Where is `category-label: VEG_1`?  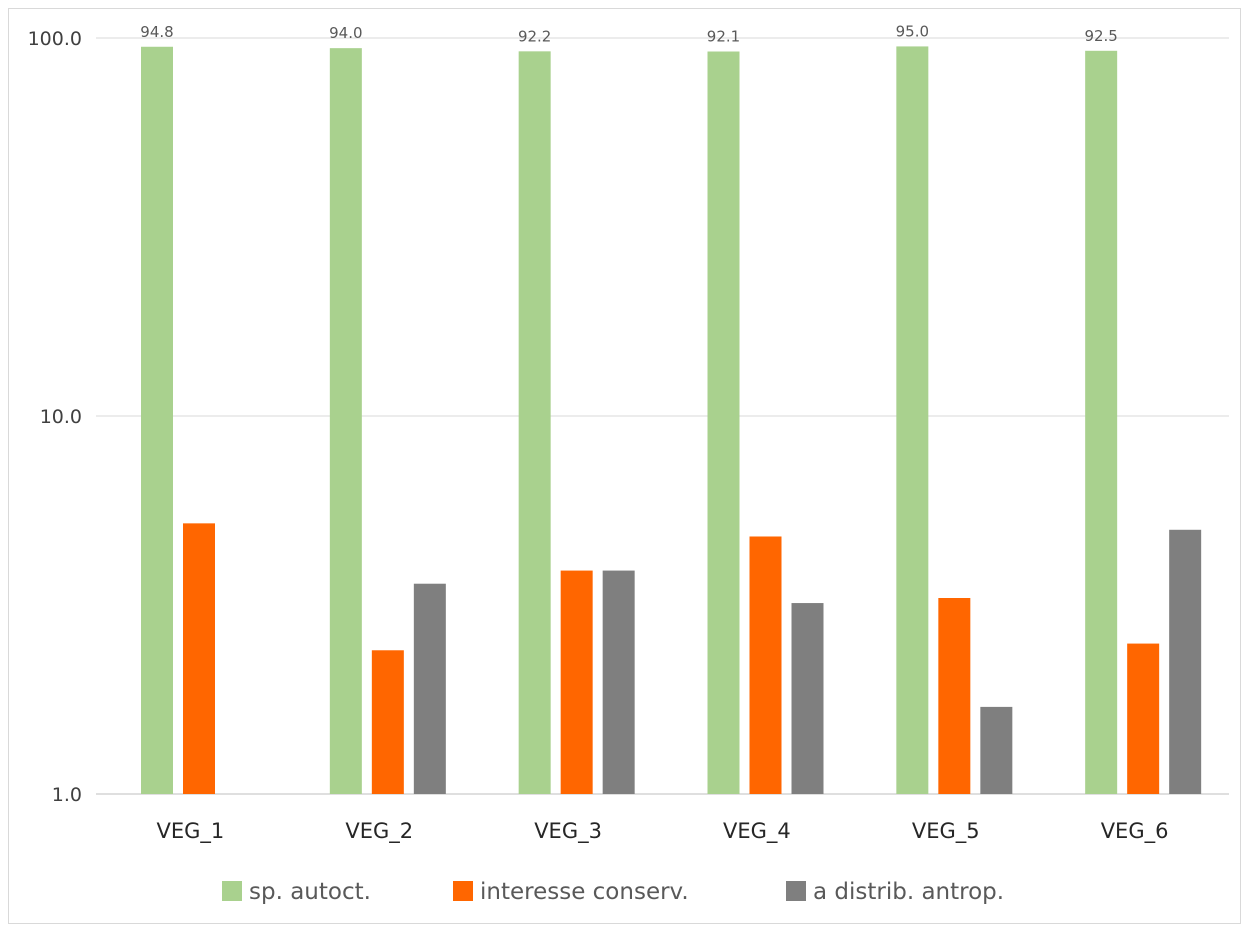
category-label: VEG_1 is located at coordinates (191, 831).